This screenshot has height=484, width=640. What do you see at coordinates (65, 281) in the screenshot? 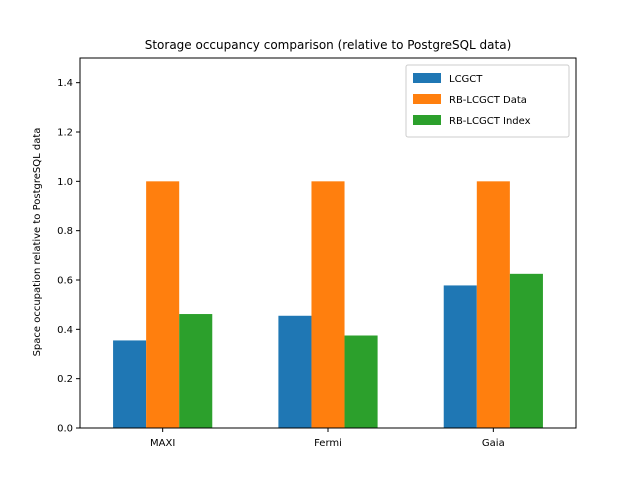
I see `y-tick-label: 0.6` at bounding box center [65, 281].